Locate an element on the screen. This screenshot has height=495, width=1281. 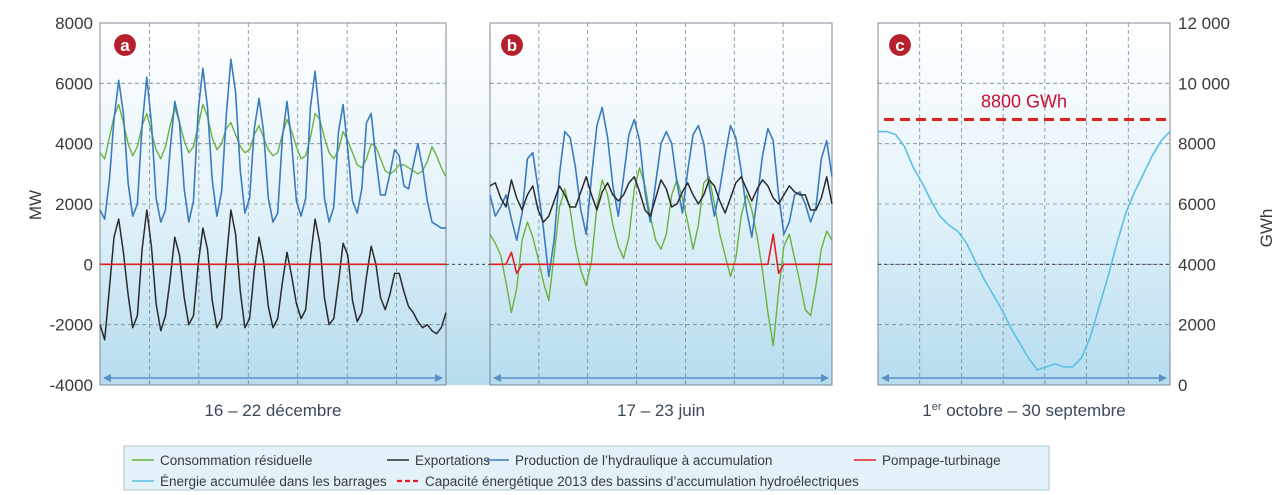
y-axis-left: 8000 6000 4000 2000 0 -2000 -4000 is located at coordinates (71, 204).